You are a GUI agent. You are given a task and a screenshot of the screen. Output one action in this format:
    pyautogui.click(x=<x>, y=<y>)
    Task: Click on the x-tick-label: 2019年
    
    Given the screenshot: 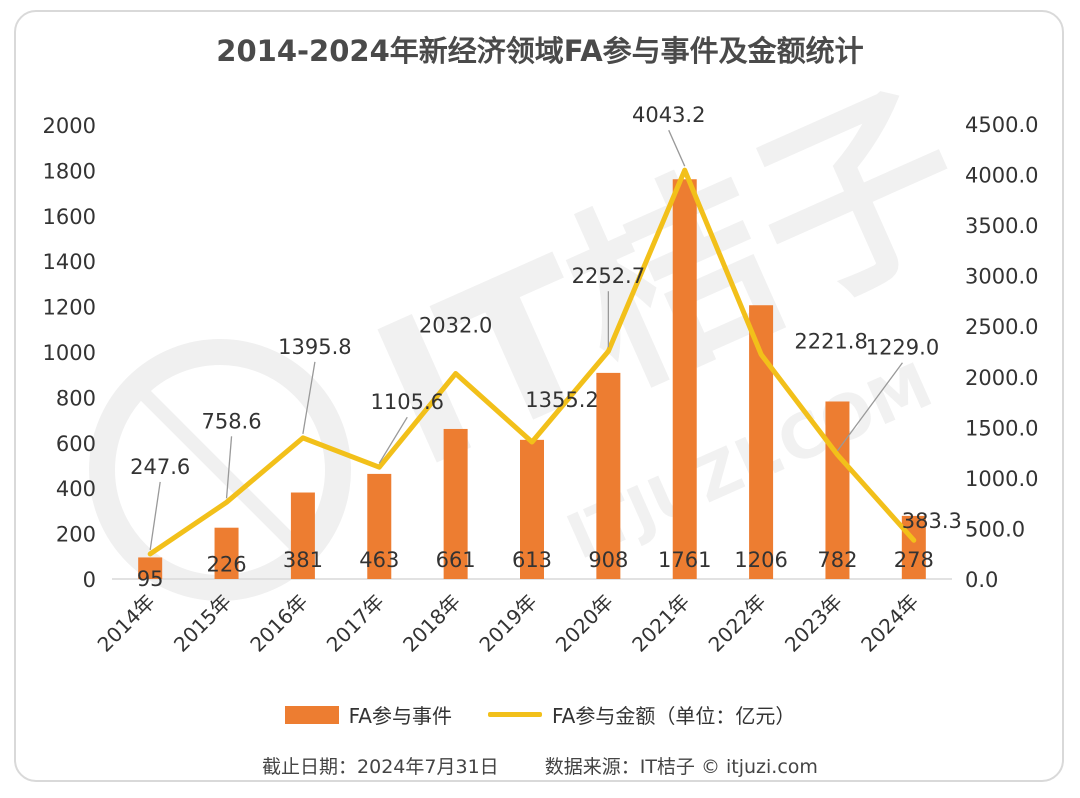 What is the action you would take?
    pyautogui.click(x=507, y=623)
    